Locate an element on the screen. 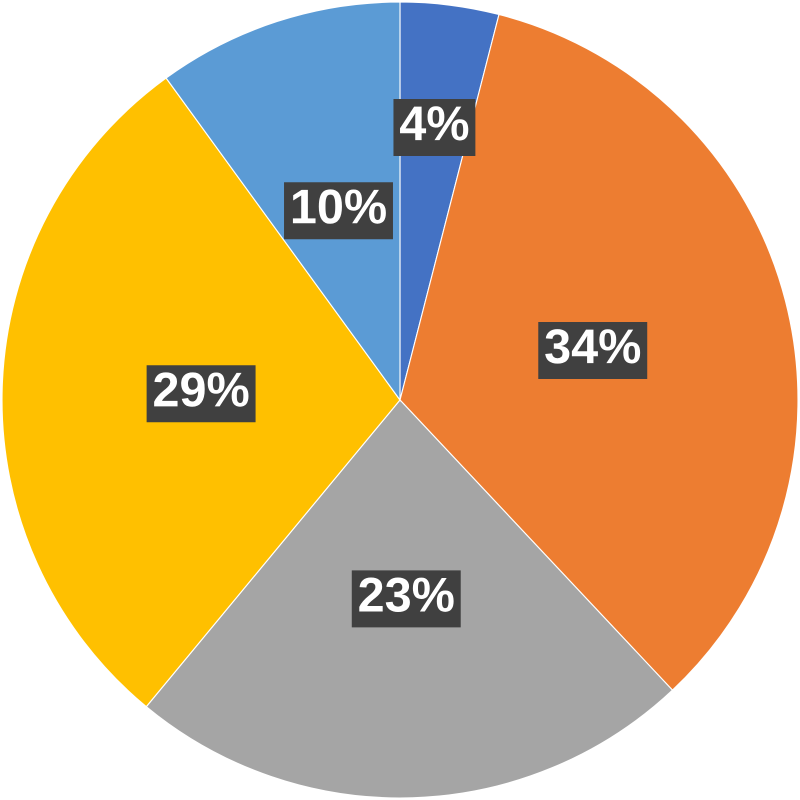 The width and height of the screenshot is (800, 800). data-label: 34% is located at coordinates (592, 346).